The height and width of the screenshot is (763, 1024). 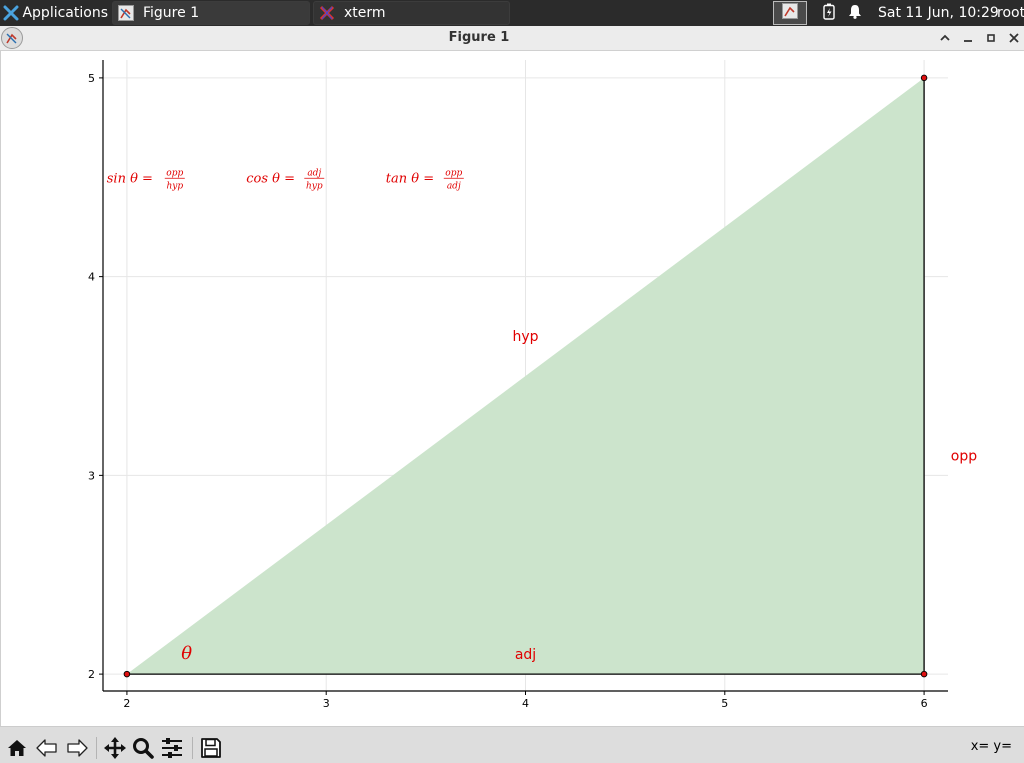 What do you see at coordinates (724, 703) in the screenshot?
I see `x-tick-label: 5` at bounding box center [724, 703].